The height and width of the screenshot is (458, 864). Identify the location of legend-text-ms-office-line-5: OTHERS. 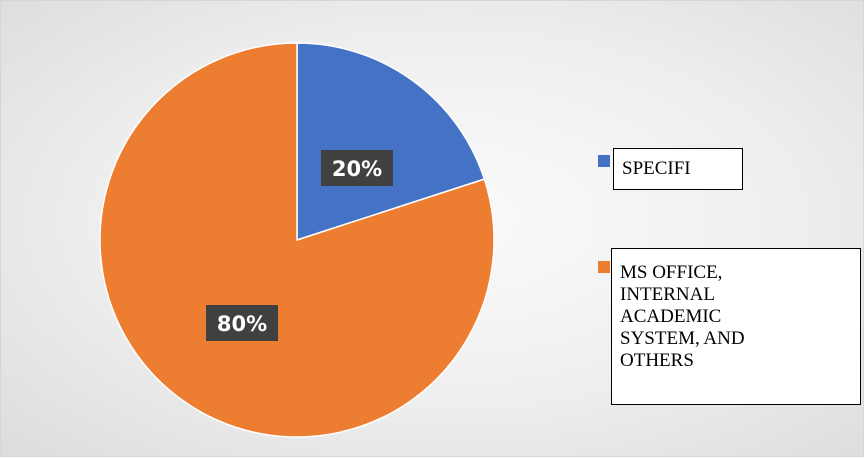
(657, 360).